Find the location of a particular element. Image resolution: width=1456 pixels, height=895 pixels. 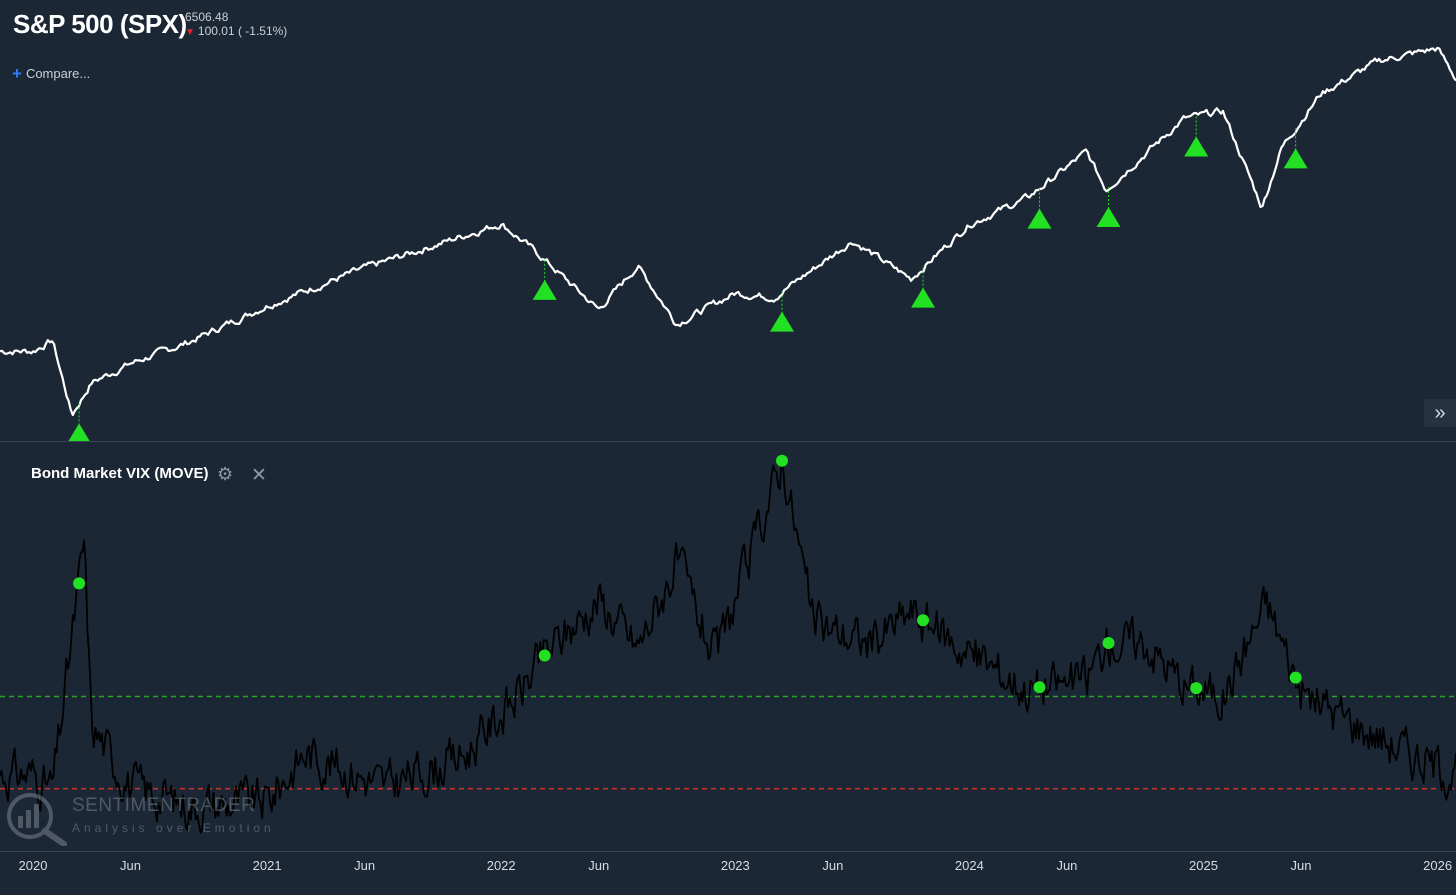

x-tick-label: 2022 is located at coordinates (501, 865).